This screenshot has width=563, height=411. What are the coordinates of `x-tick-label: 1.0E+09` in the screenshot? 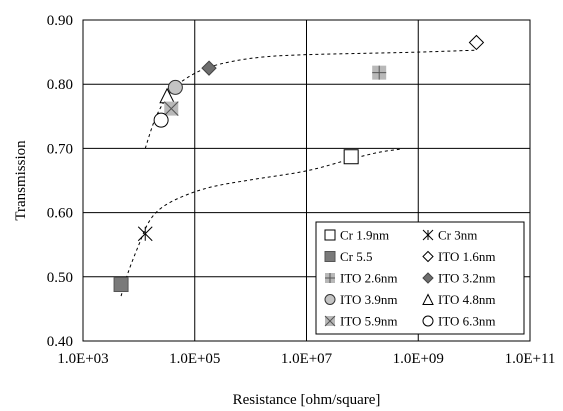 It's located at (418, 359).